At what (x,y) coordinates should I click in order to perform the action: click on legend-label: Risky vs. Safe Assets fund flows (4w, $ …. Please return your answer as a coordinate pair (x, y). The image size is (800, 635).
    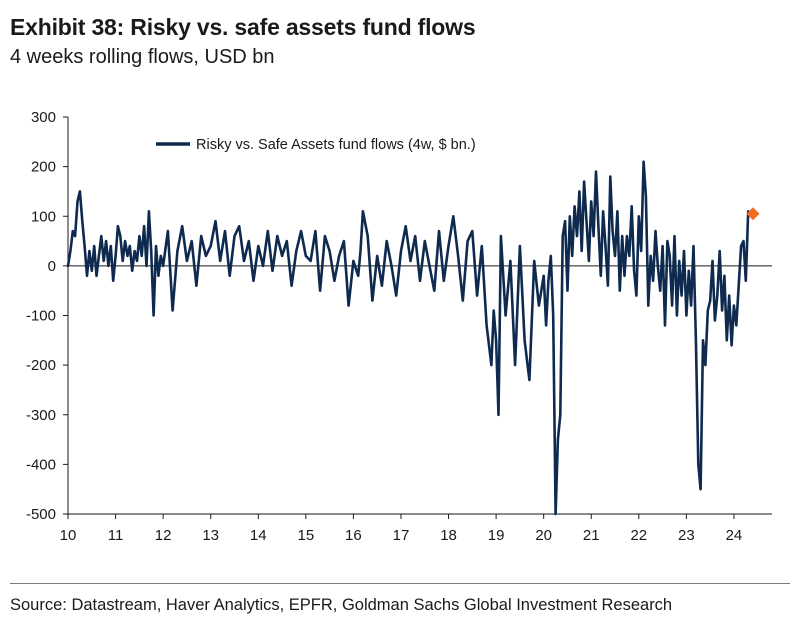
    Looking at the image, I should click on (336, 145).